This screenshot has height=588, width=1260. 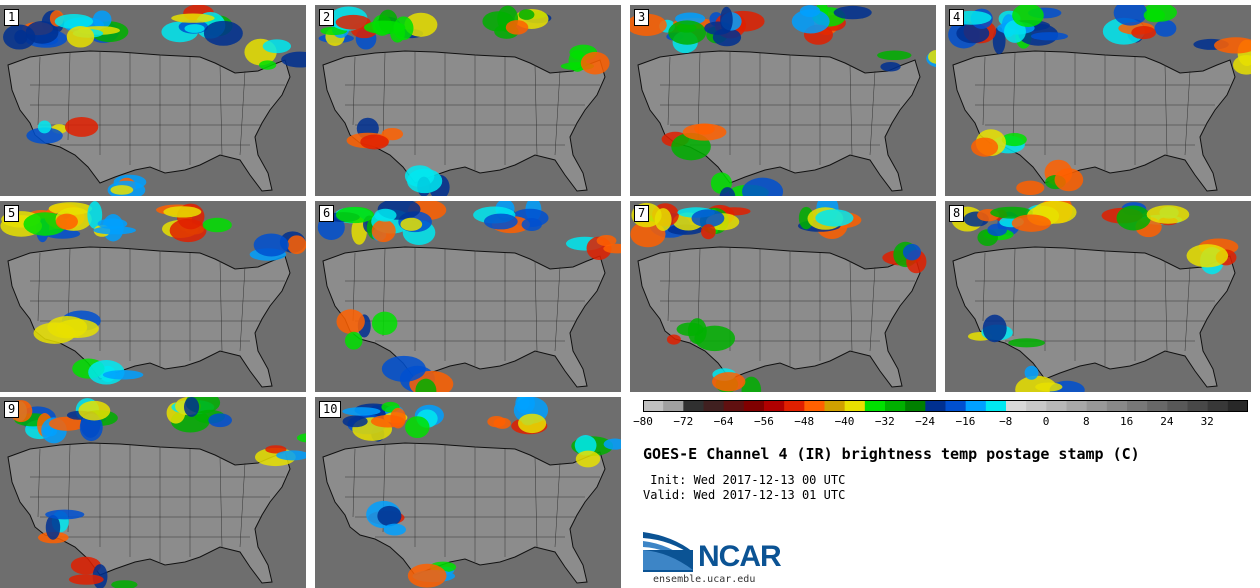 What do you see at coordinates (642, 213) in the screenshot?
I see `panel-number: 7` at bounding box center [642, 213].